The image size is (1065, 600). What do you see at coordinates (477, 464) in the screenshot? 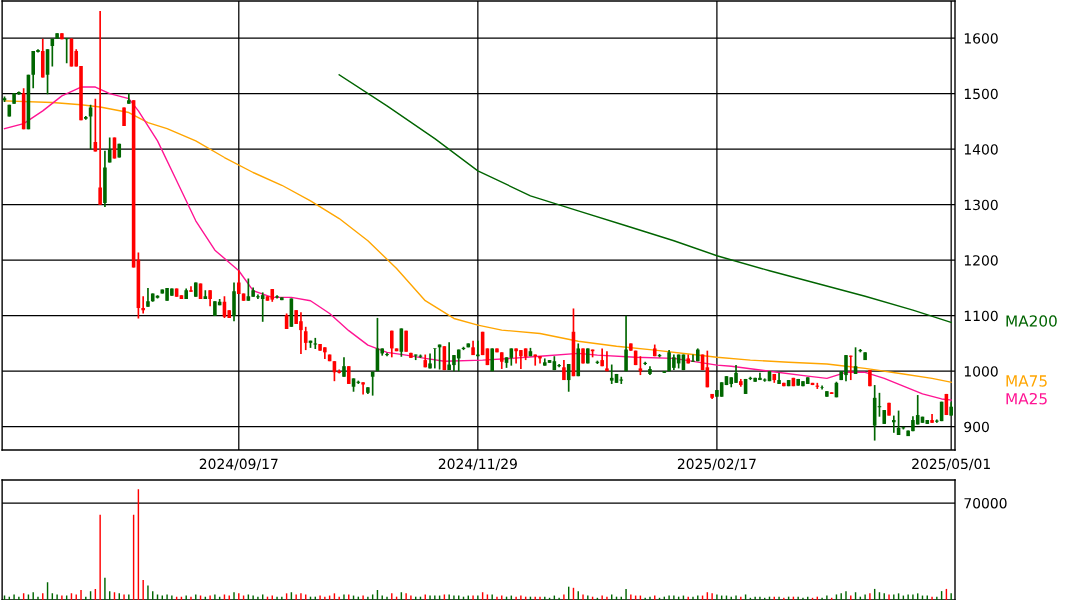
I see `x-tick-label: 2024/11/29` at bounding box center [477, 464].